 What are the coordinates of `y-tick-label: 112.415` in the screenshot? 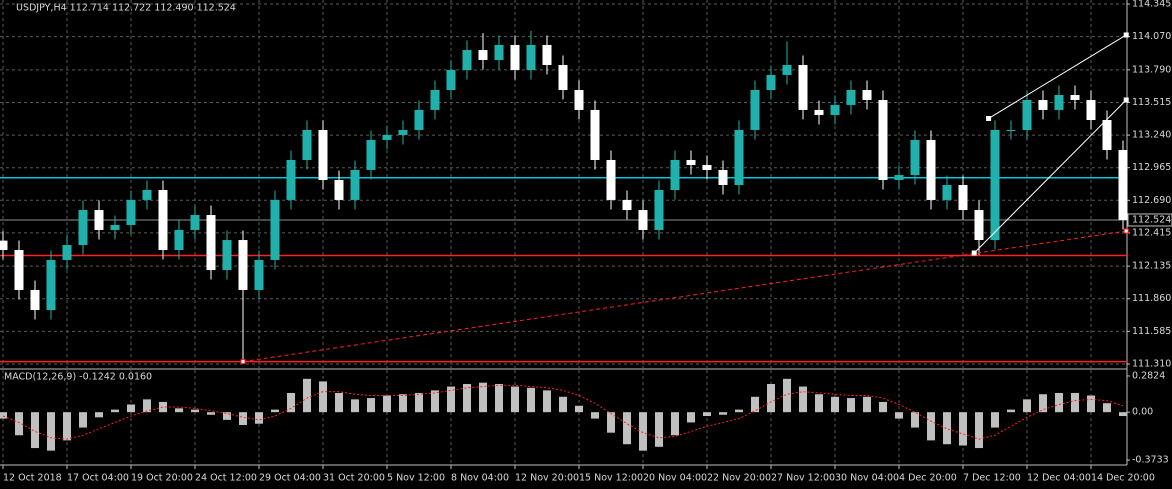 It's located at (1151, 232).